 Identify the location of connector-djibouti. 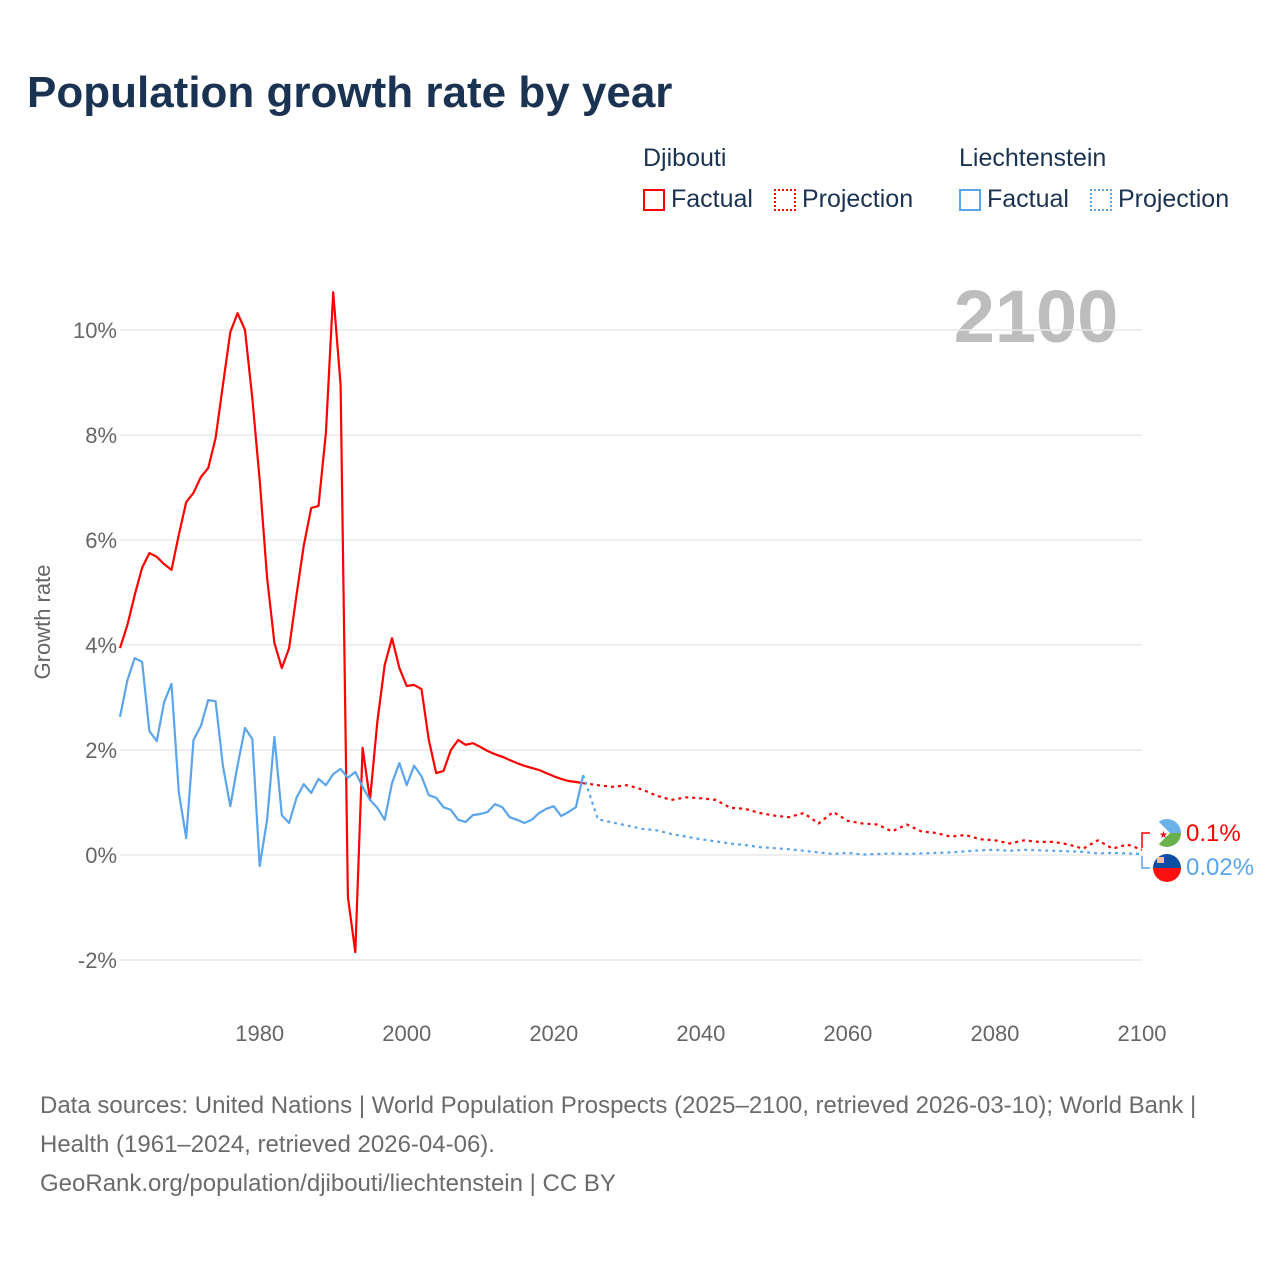
(1145, 840).